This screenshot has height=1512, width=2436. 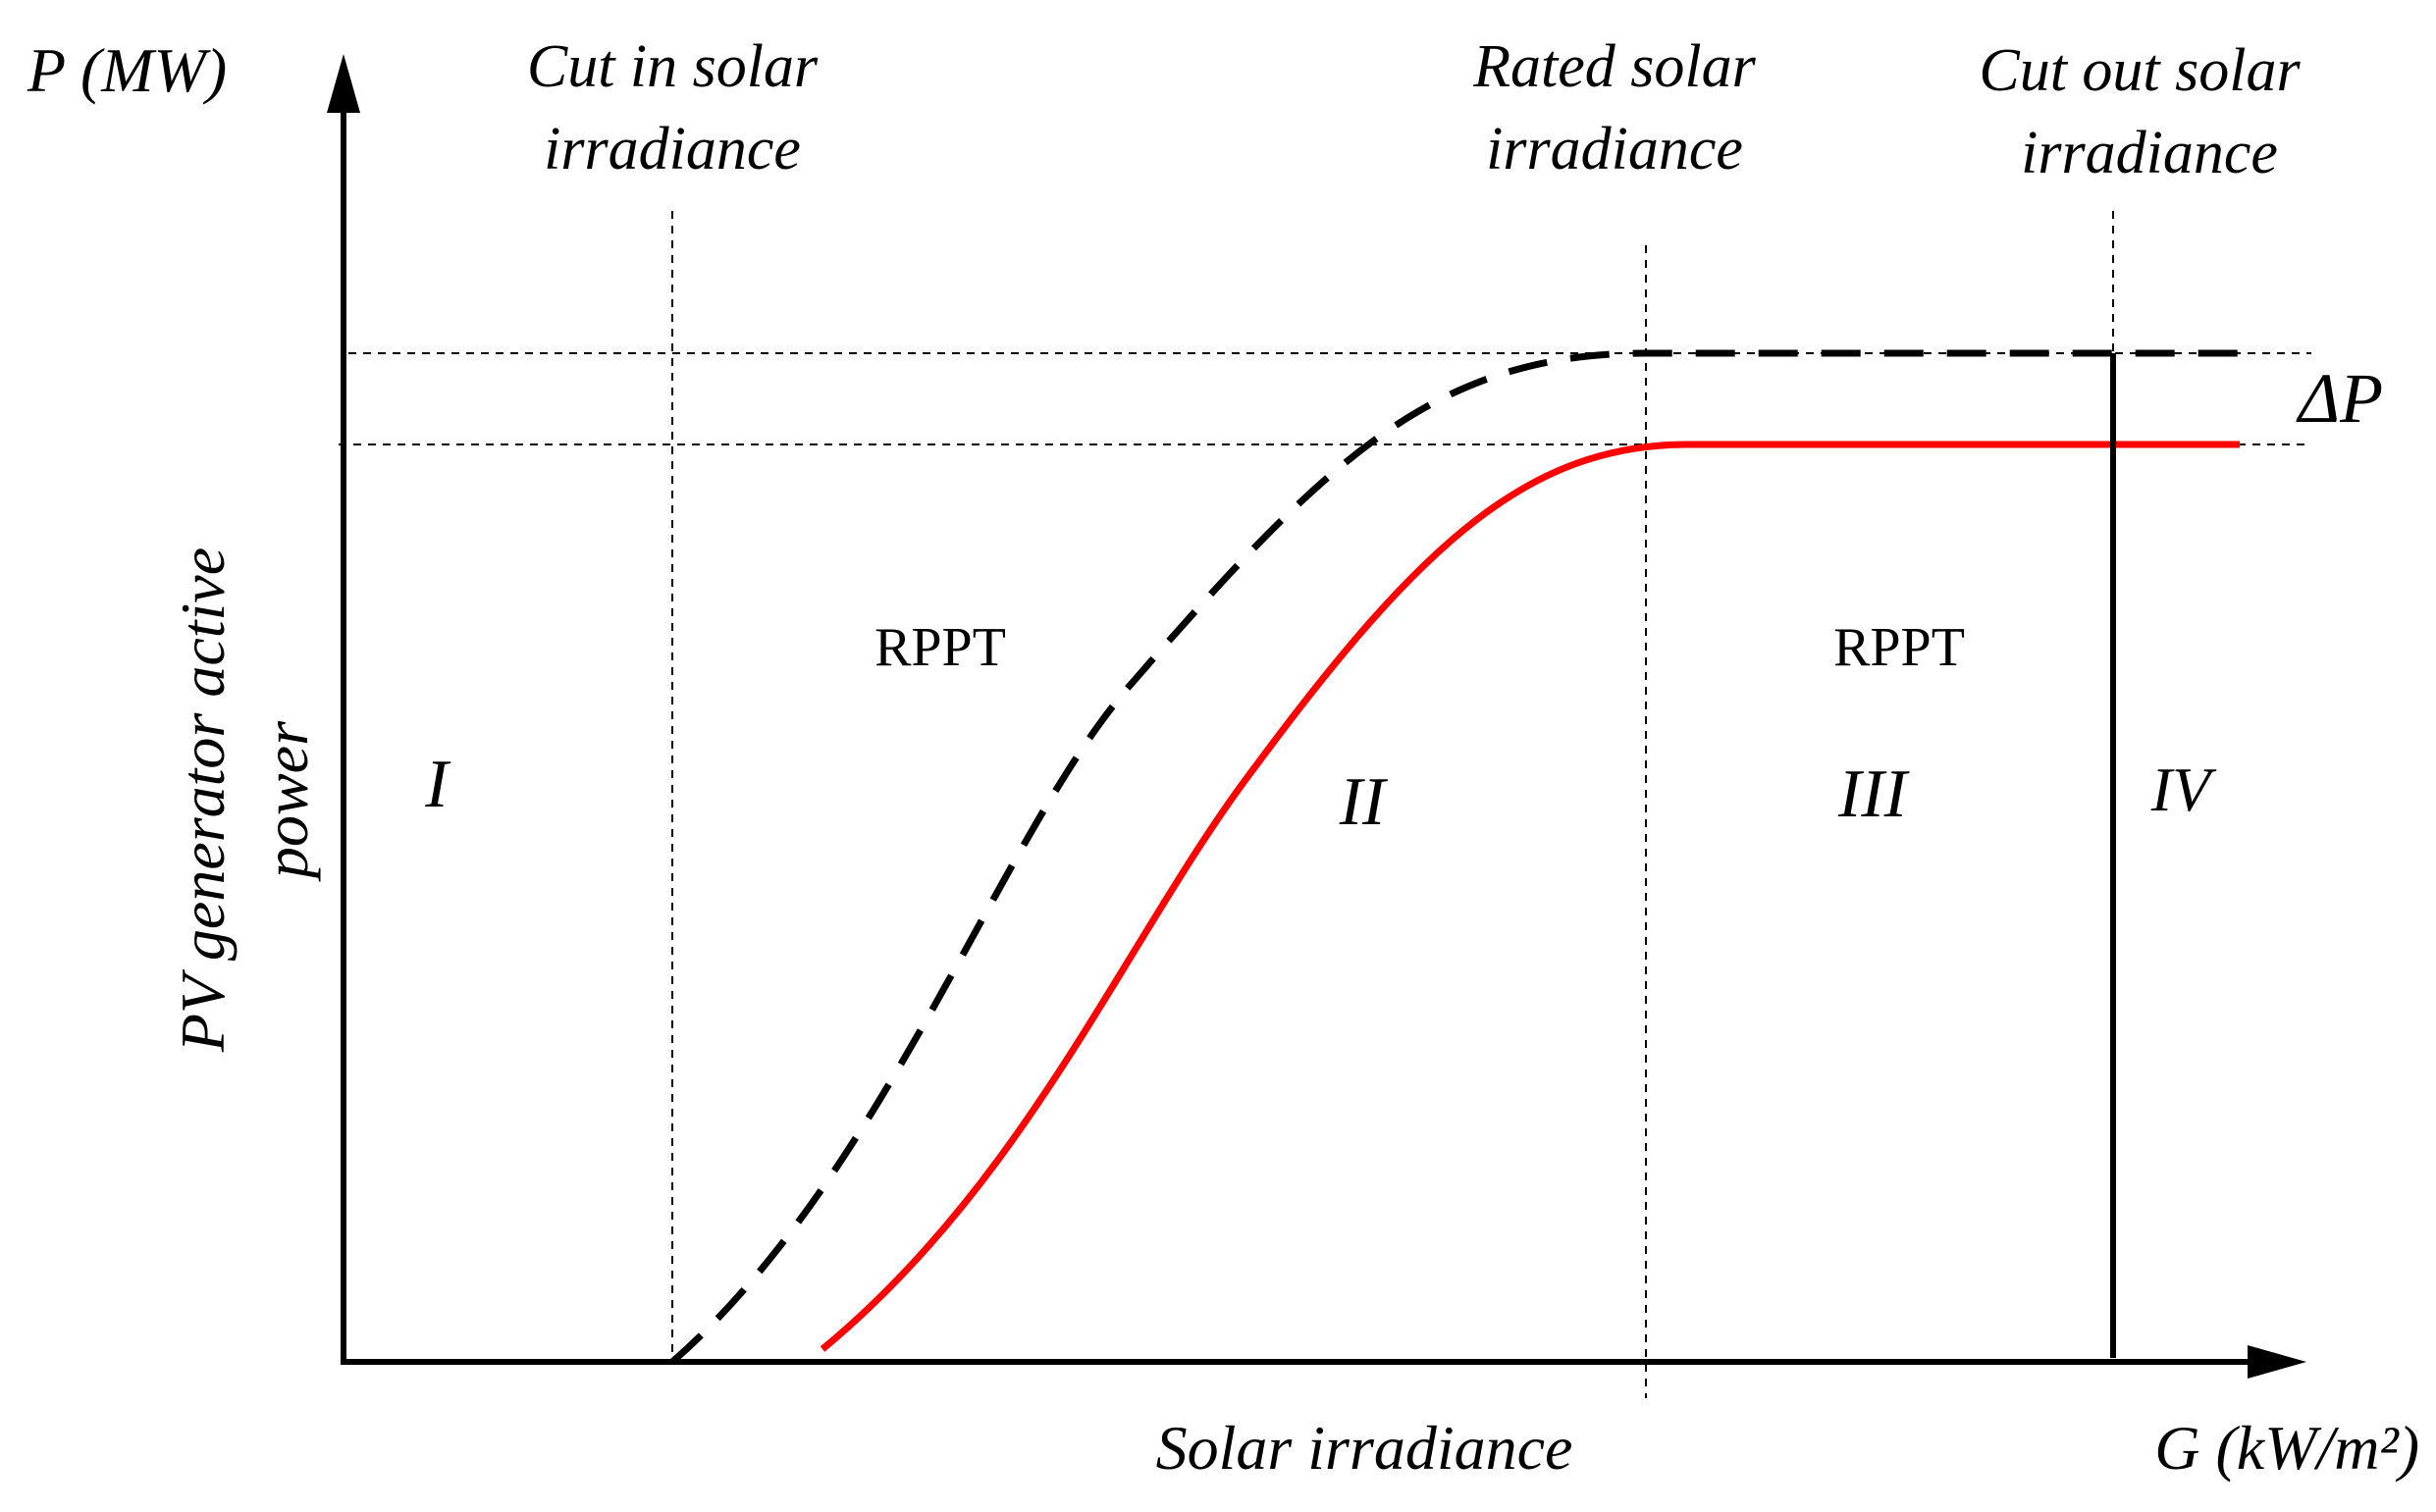 I want to click on delta-p-label: ΔP, so click(x=2339, y=399).